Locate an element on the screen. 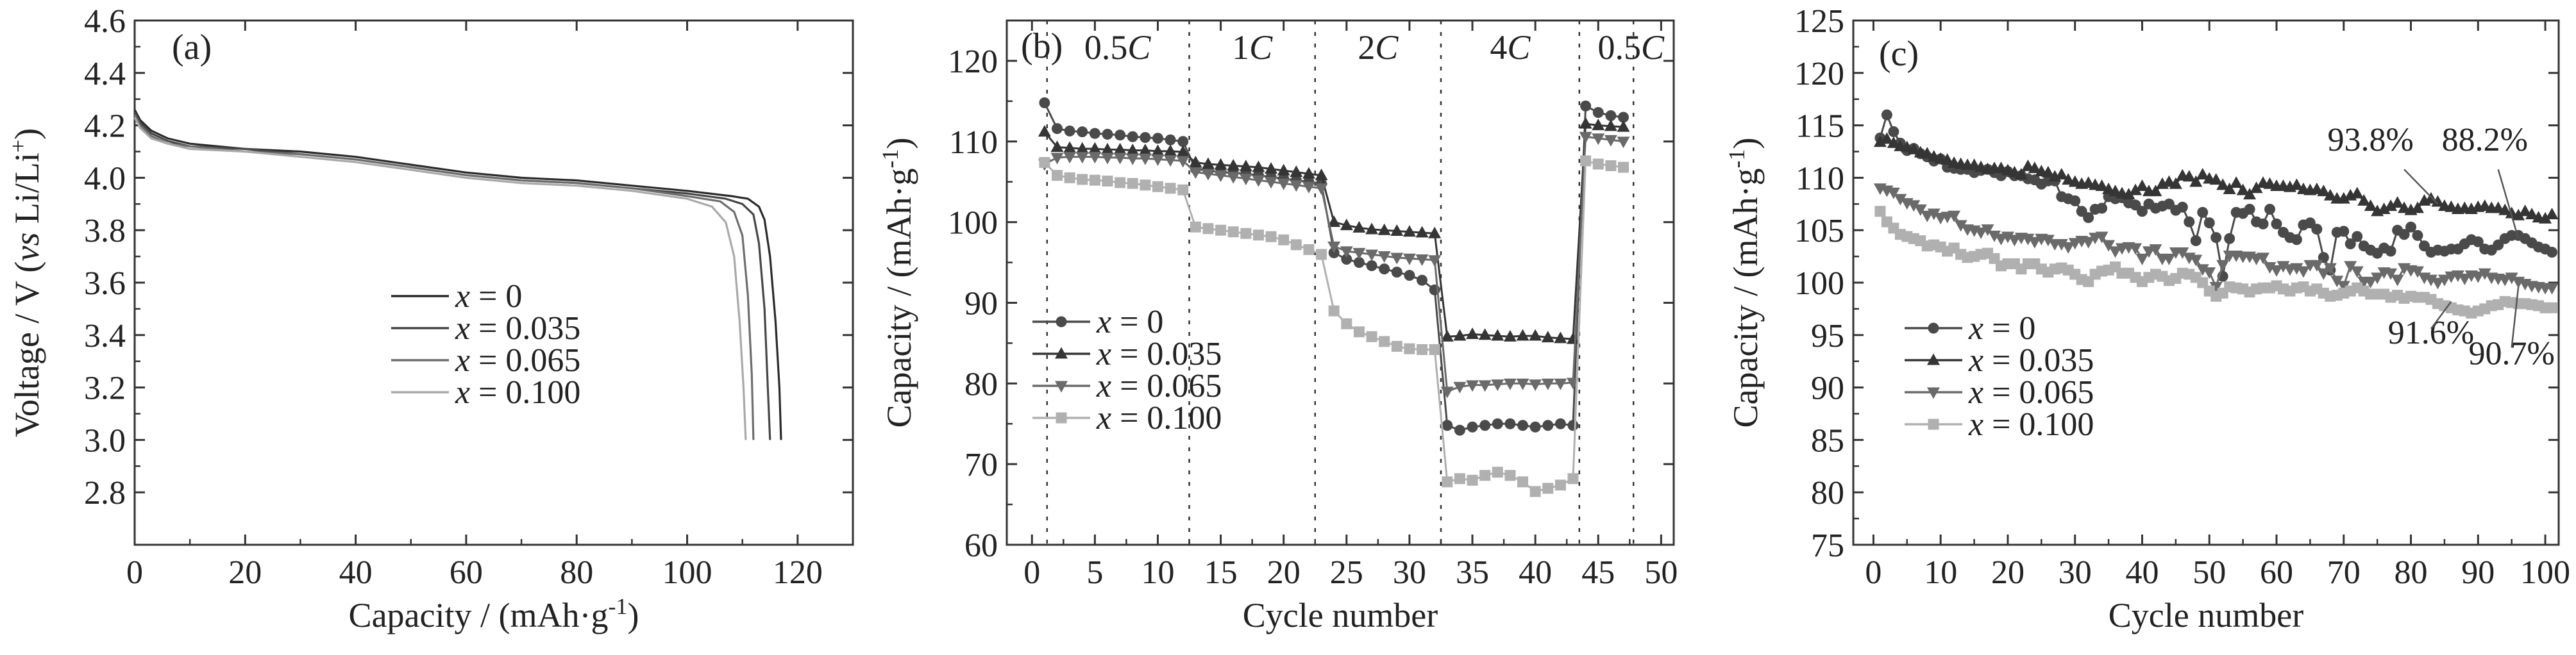  panel-b-x-tick-label: 35 is located at coordinates (1472, 572).